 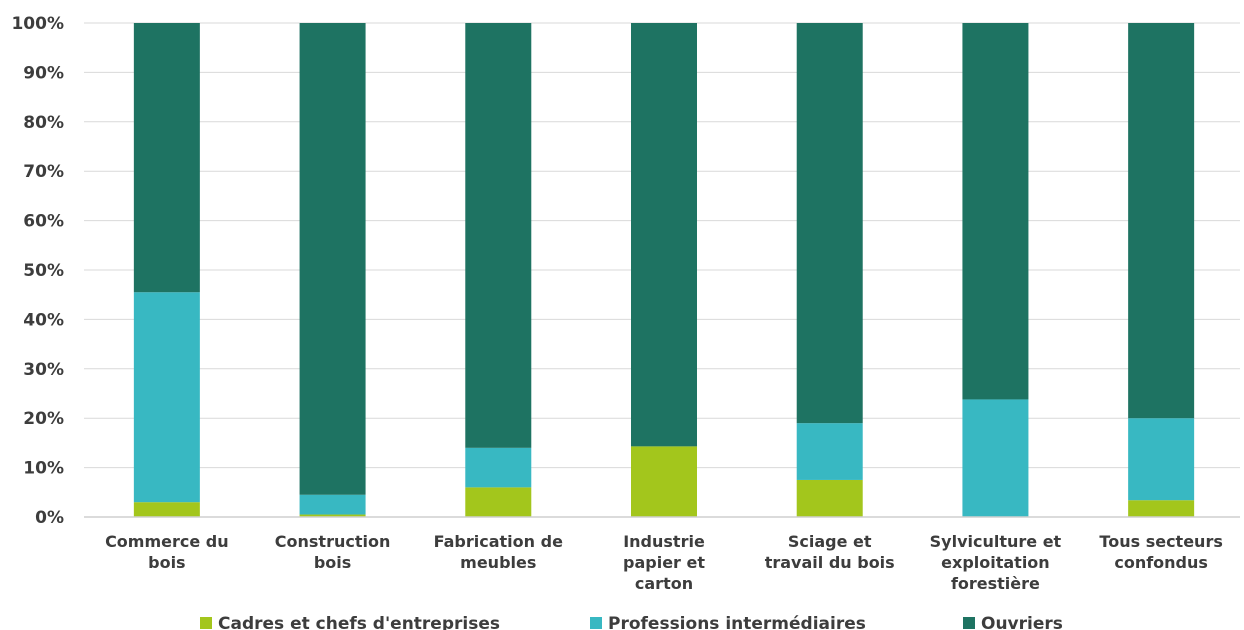 I want to click on category-label-line: travail du bois, so click(x=830, y=562).